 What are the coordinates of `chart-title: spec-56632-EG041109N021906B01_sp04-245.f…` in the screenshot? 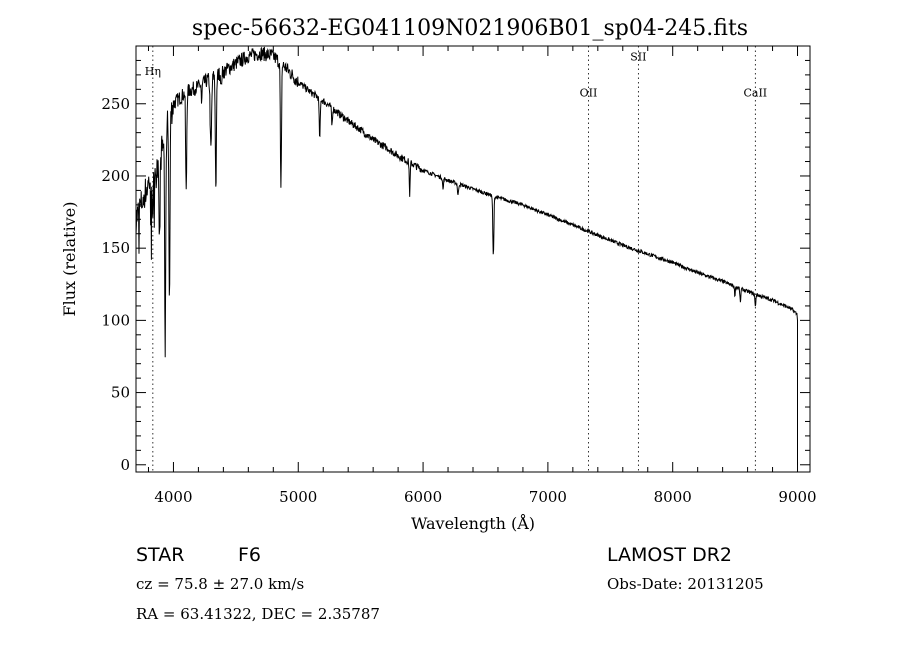 It's located at (470, 28).